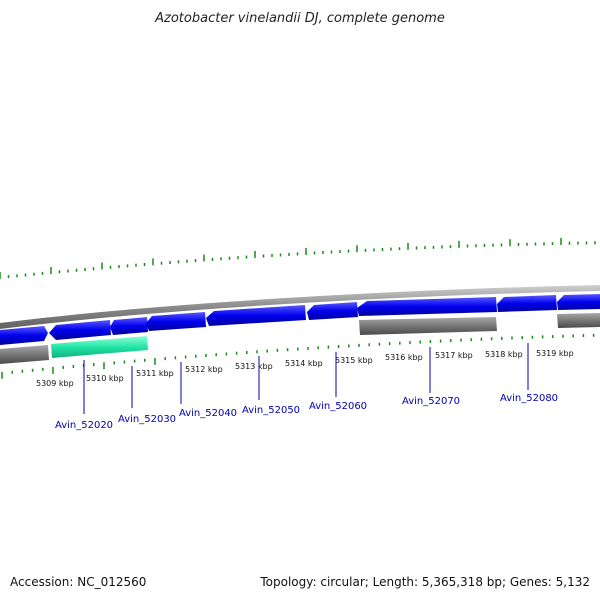 The height and width of the screenshot is (600, 600). Describe the element at coordinates (105, 378) in the screenshot. I see `ruler-tick-label: 5310 kbp` at that location.